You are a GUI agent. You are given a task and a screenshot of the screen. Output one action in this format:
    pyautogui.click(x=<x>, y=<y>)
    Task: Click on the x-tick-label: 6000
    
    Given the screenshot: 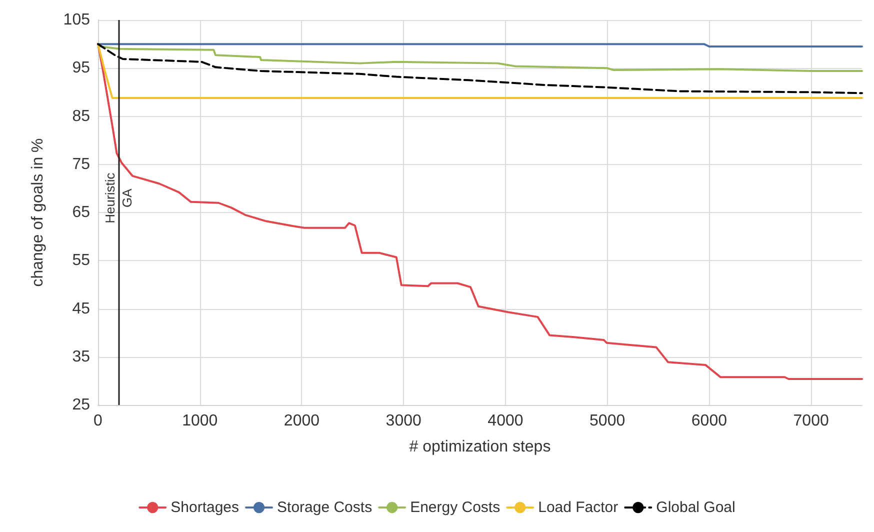 What is the action you would take?
    pyautogui.click(x=709, y=421)
    